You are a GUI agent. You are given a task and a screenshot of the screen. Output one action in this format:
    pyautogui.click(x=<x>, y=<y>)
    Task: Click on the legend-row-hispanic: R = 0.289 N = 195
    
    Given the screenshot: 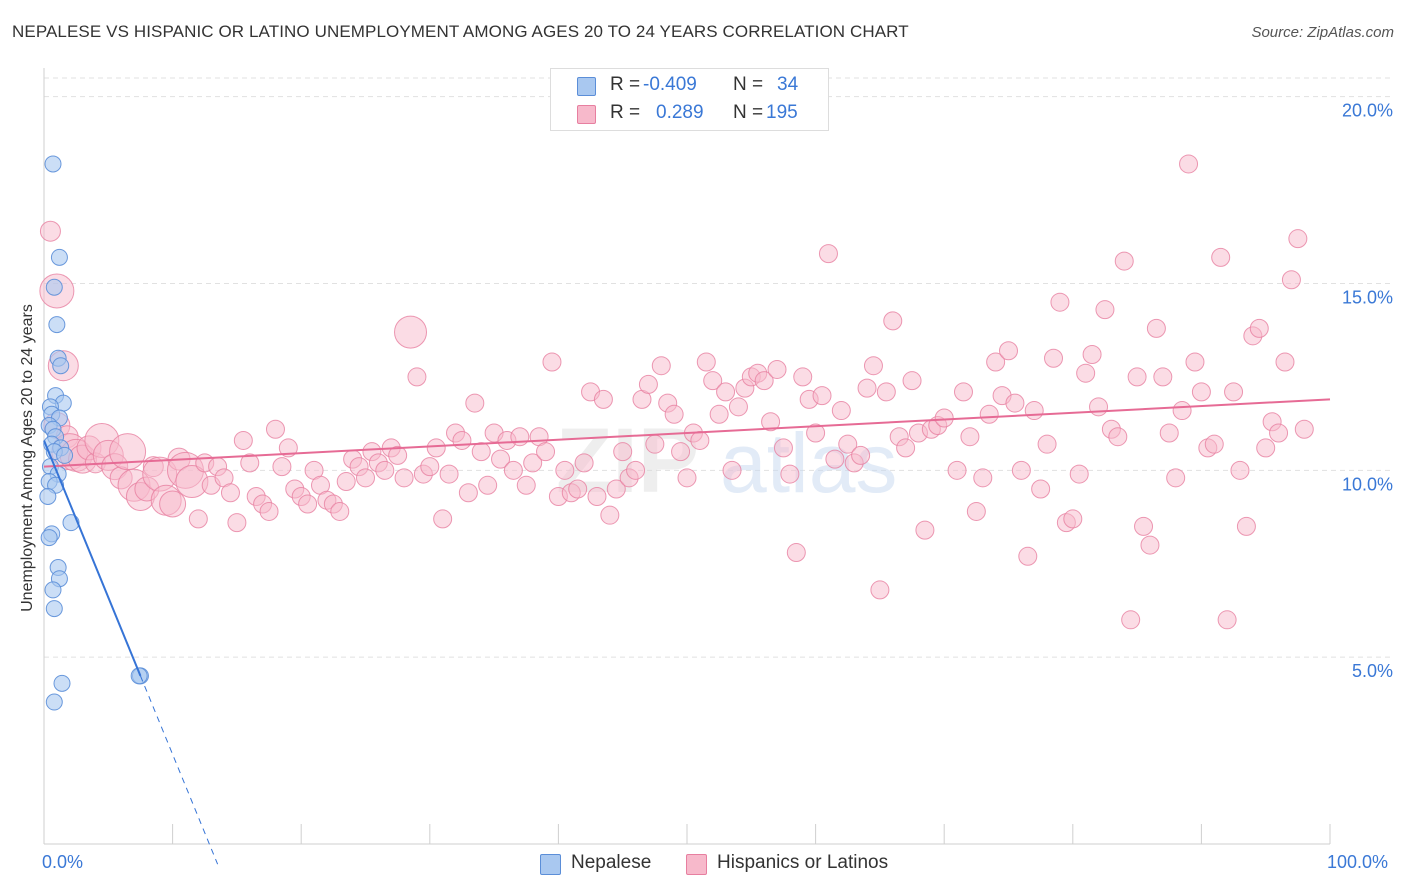 What is the action you would take?
    pyautogui.click(x=689, y=115)
    